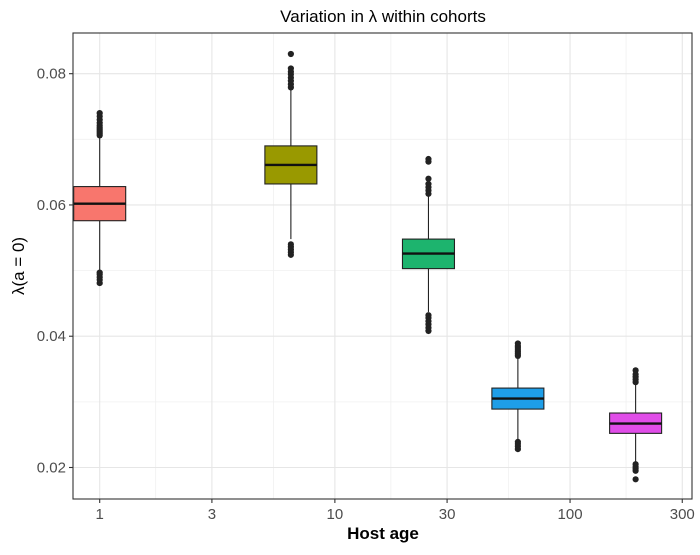  Describe the element at coordinates (51, 74) in the screenshot. I see `y-tick-label: 0.08` at that location.